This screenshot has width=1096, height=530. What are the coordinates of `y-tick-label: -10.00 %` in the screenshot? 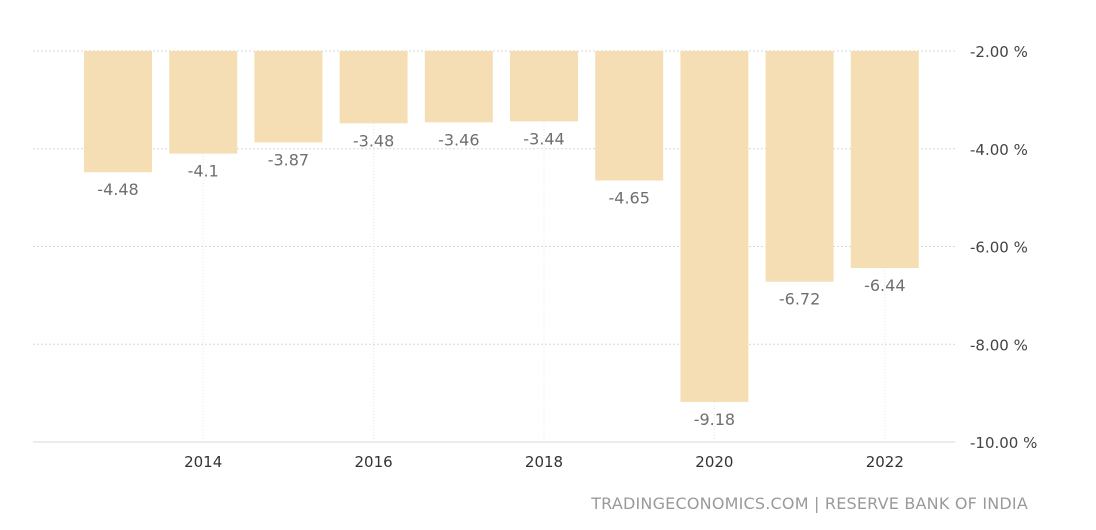 It's located at (1003, 443).